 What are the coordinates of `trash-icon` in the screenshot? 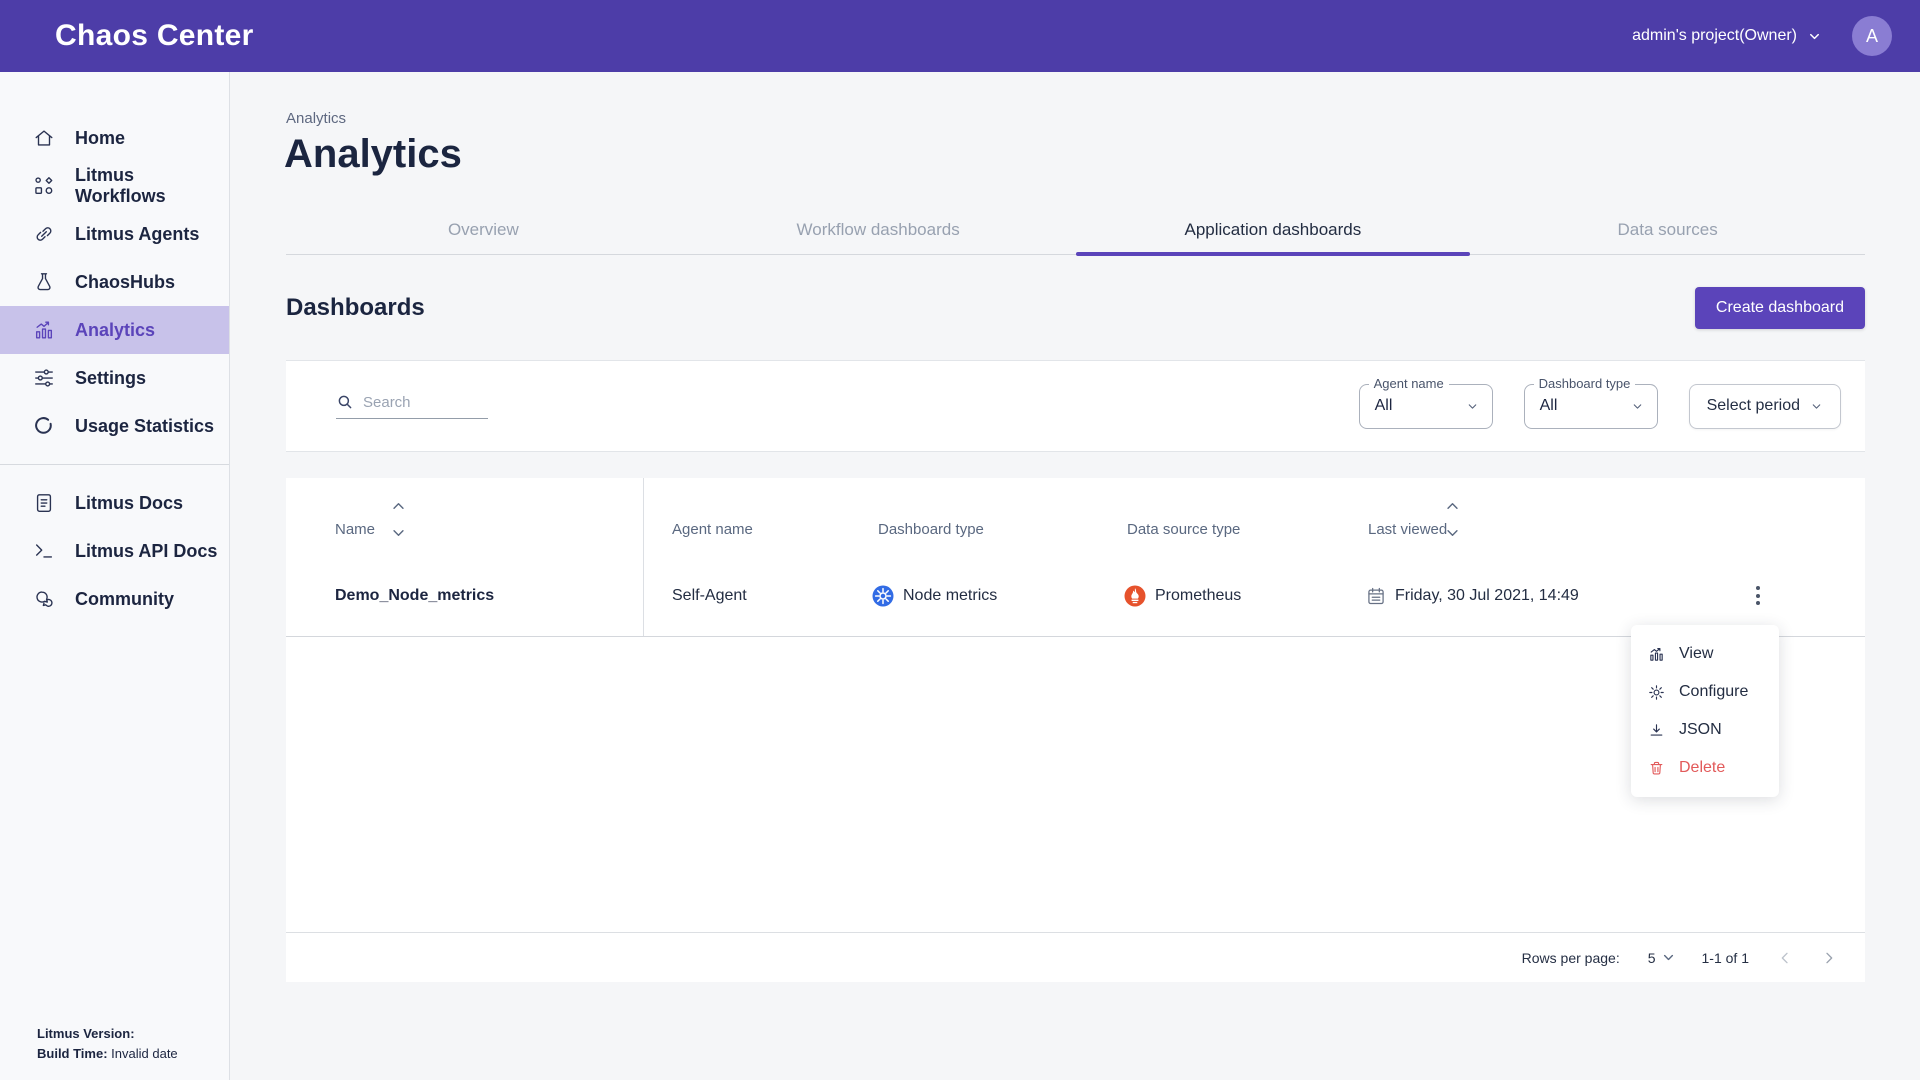 It's located at (1656, 768).